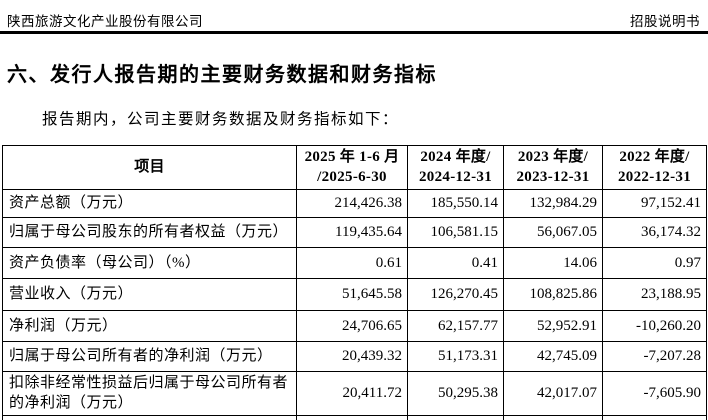  What do you see at coordinates (354, 32) in the screenshot?
I see `header-divider` at bounding box center [354, 32].